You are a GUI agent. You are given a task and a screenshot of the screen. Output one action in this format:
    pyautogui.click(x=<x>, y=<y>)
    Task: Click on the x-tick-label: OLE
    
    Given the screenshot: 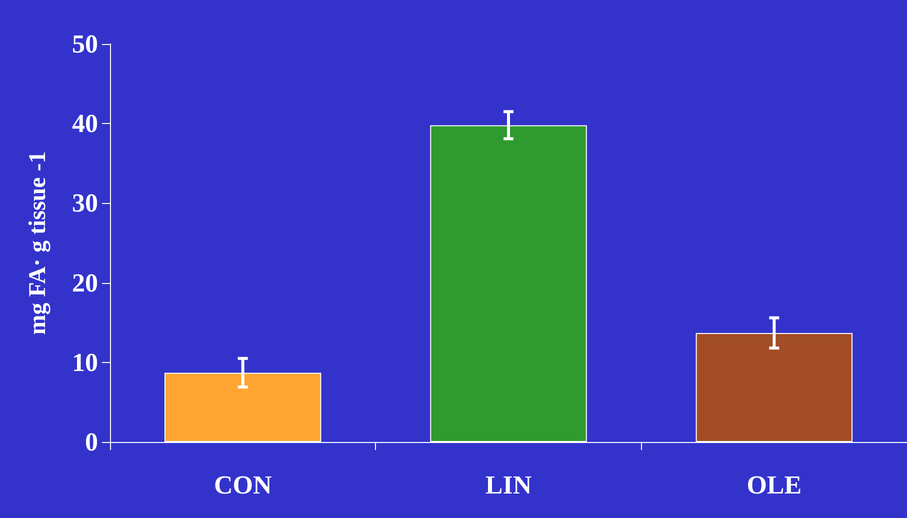 What is the action you would take?
    pyautogui.click(x=774, y=485)
    